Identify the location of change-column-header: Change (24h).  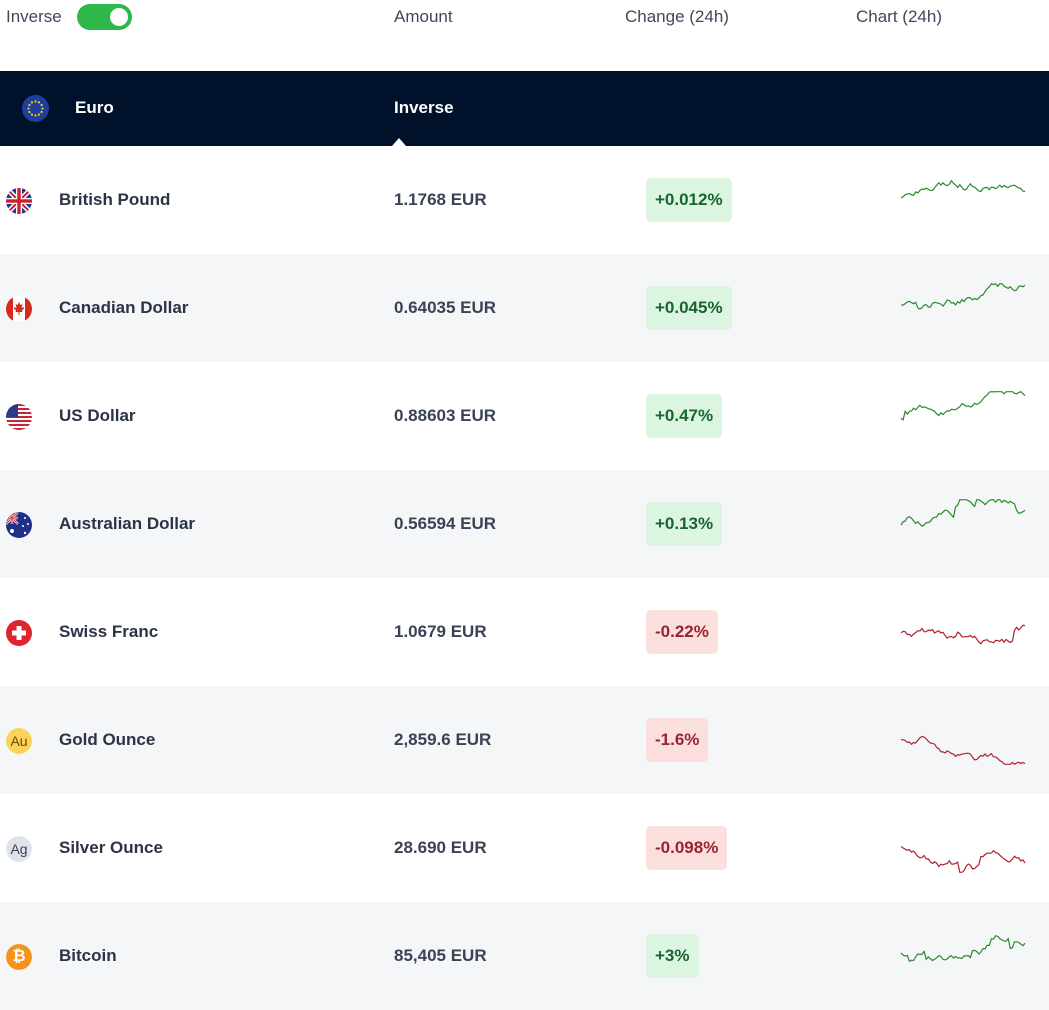
(677, 16).